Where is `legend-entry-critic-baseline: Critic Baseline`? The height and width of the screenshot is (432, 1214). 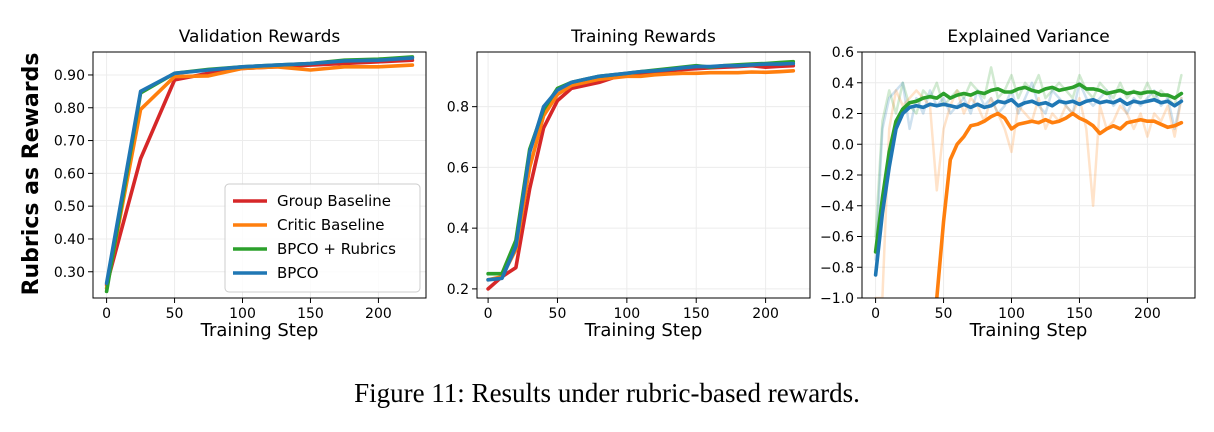
legend-entry-critic-baseline: Critic Baseline is located at coordinates (330, 225).